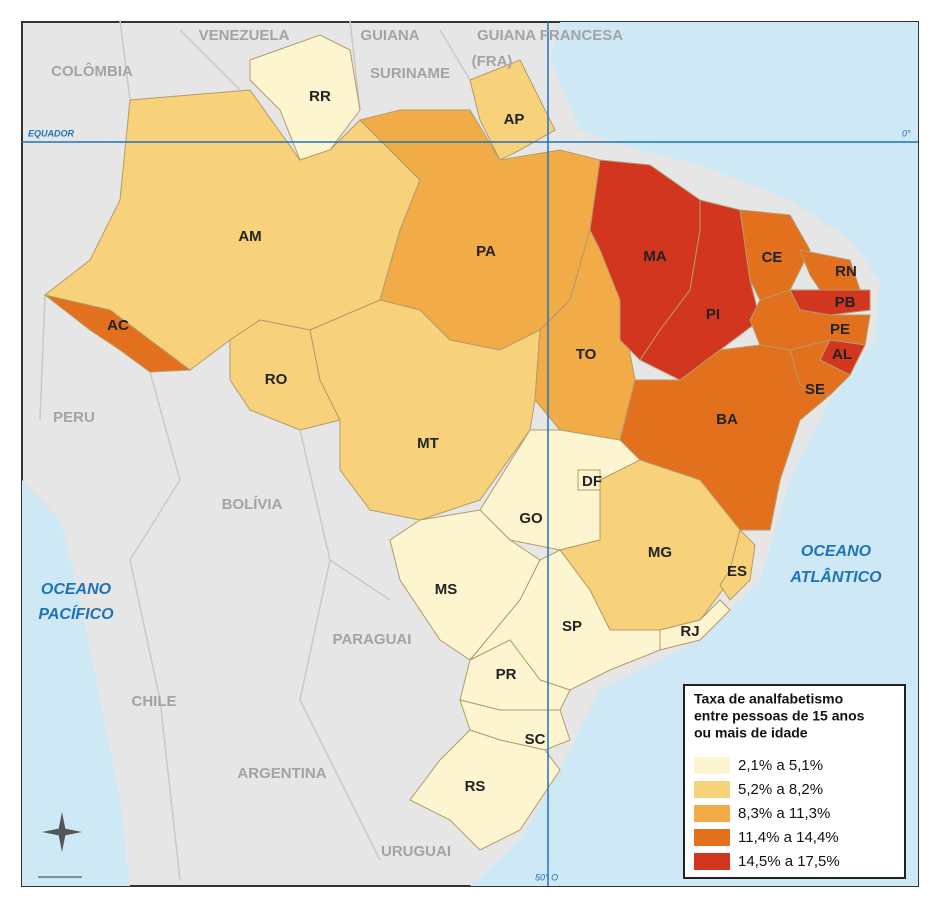  What do you see at coordinates (572, 626) in the screenshot?
I see `state-label: SP` at bounding box center [572, 626].